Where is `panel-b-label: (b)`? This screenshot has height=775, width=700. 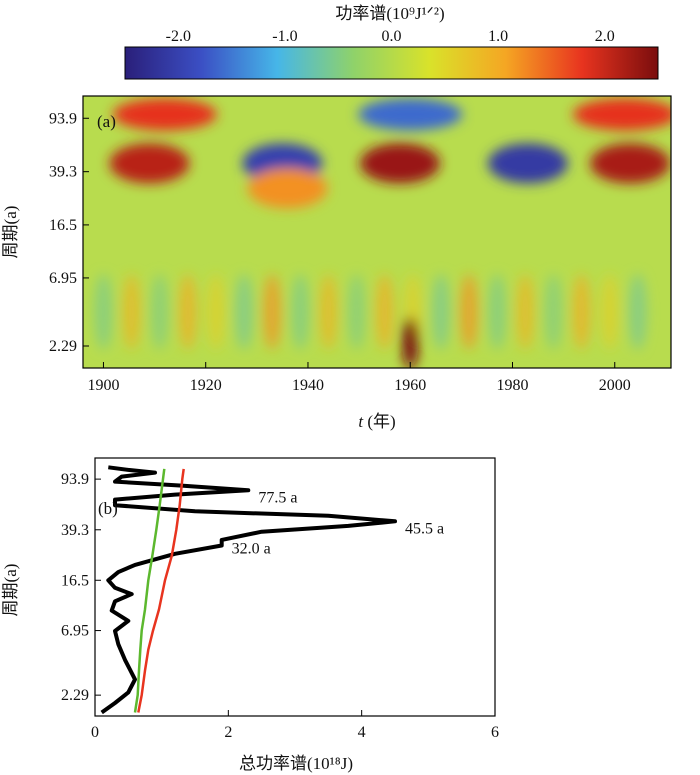
panel-b-label: (b) is located at coordinates (108, 508).